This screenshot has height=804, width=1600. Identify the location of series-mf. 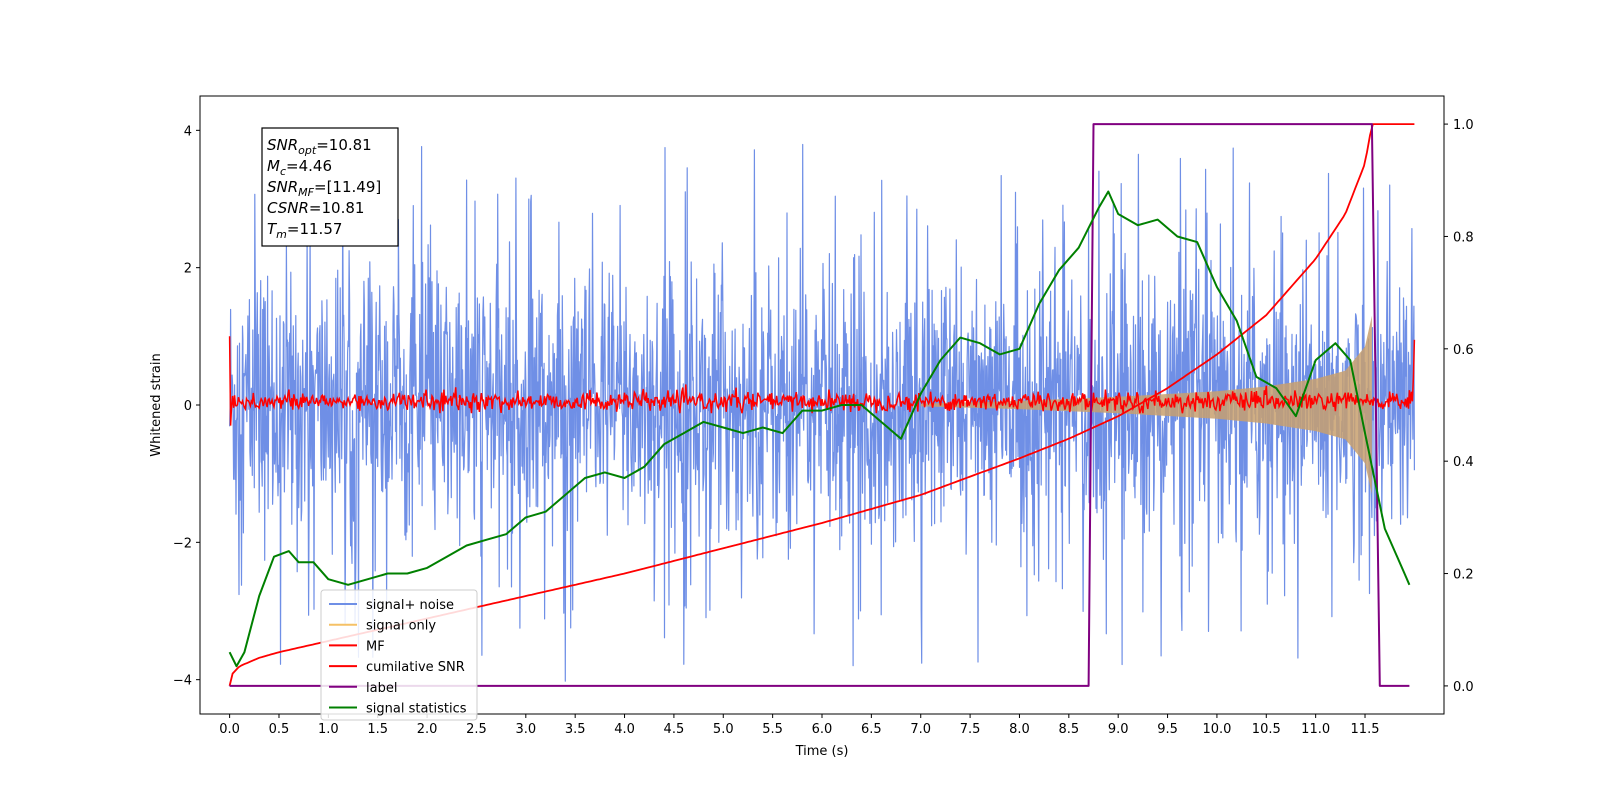
(822, 381).